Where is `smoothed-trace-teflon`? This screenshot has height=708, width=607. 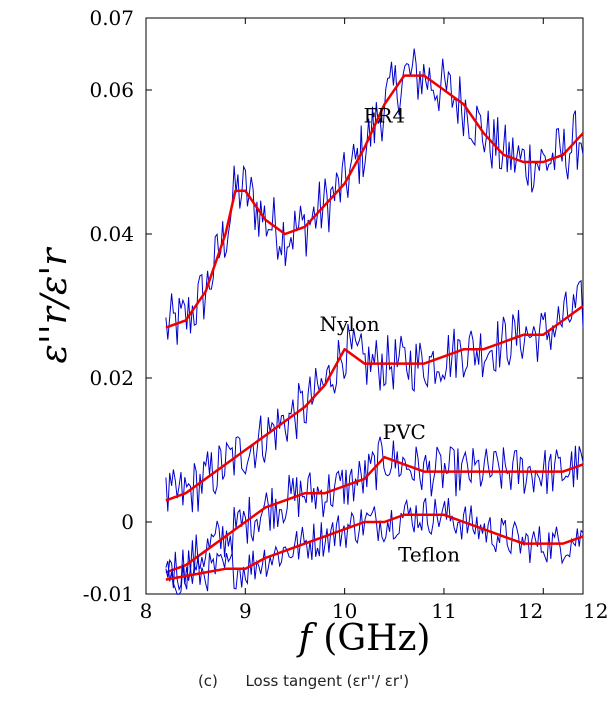 smoothed-trace-teflon is located at coordinates (374, 547).